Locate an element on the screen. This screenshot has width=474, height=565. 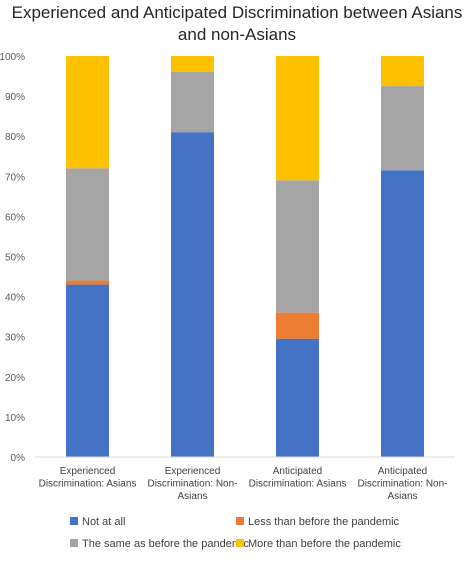
y-tick-label: 10% is located at coordinates (15, 418).